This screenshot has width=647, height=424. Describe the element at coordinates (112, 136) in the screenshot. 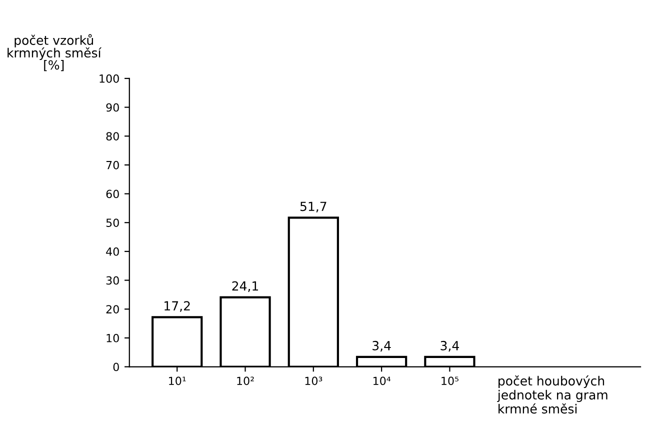

I see `y-tick-label: 80` at that location.